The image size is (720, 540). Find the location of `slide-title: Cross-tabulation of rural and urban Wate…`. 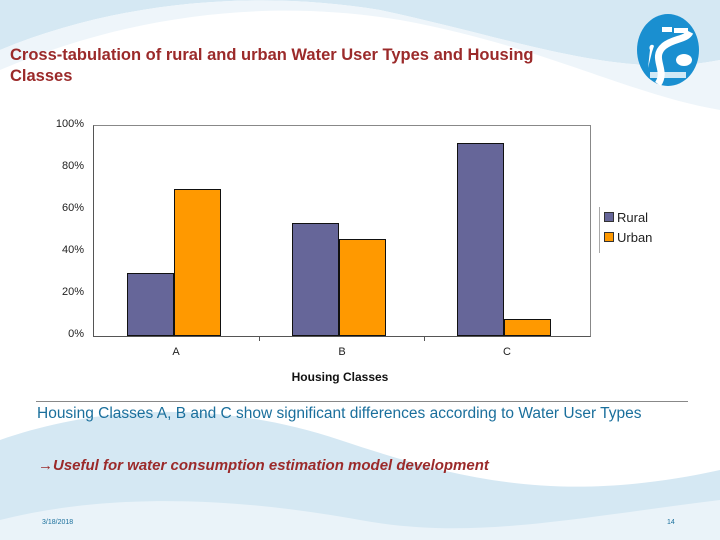

slide-title: Cross-tabulation of rural and urban Wate… is located at coordinates (272, 65).